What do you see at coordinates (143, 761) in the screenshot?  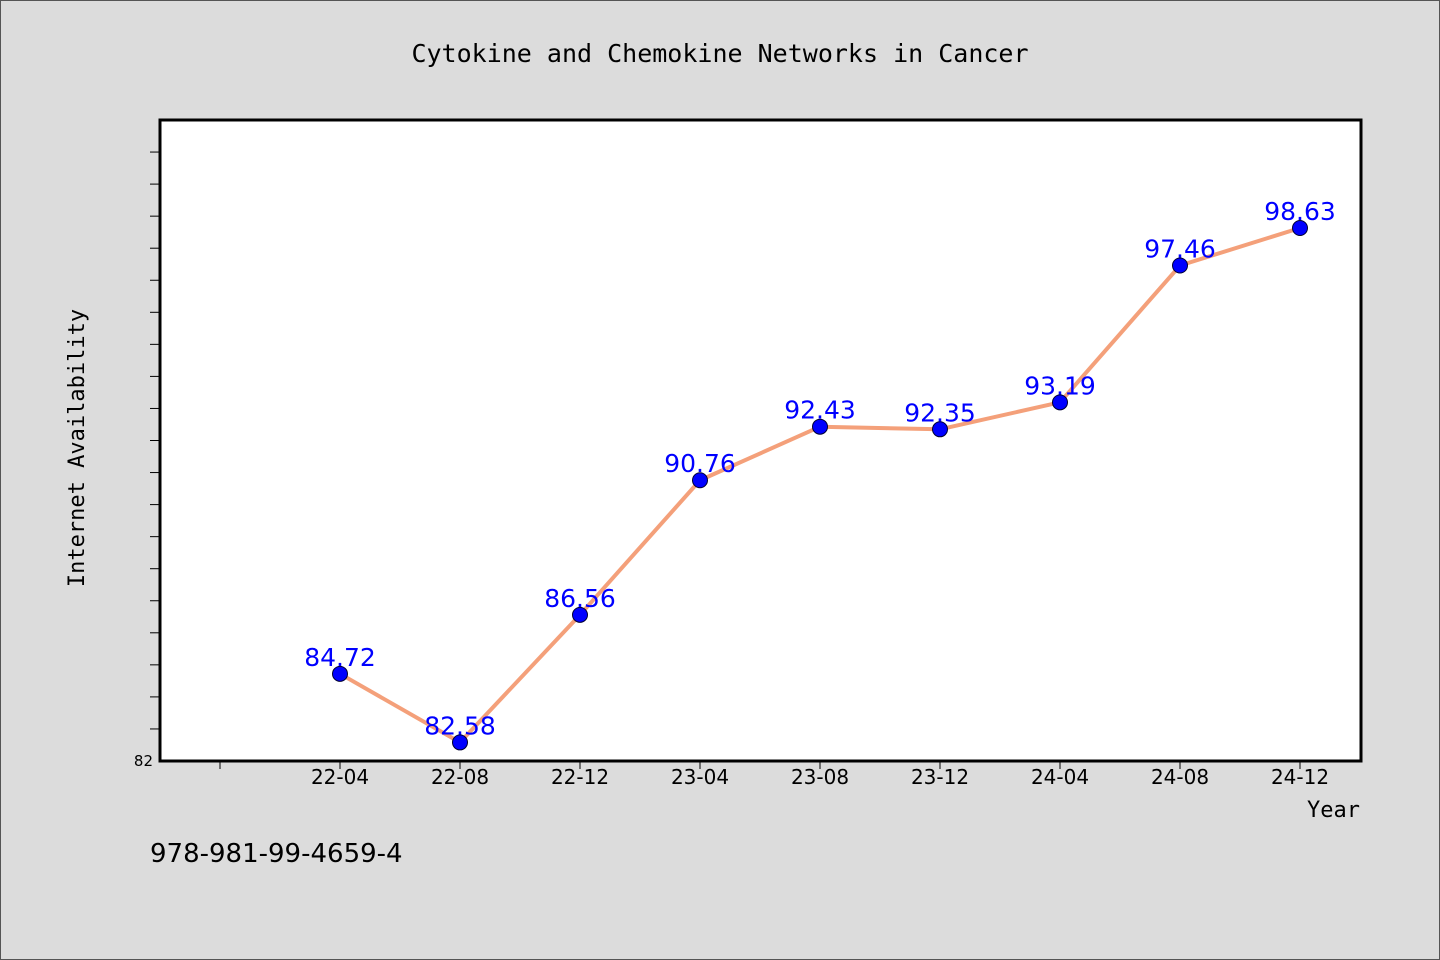 I see `y-tick-label: 82` at bounding box center [143, 761].